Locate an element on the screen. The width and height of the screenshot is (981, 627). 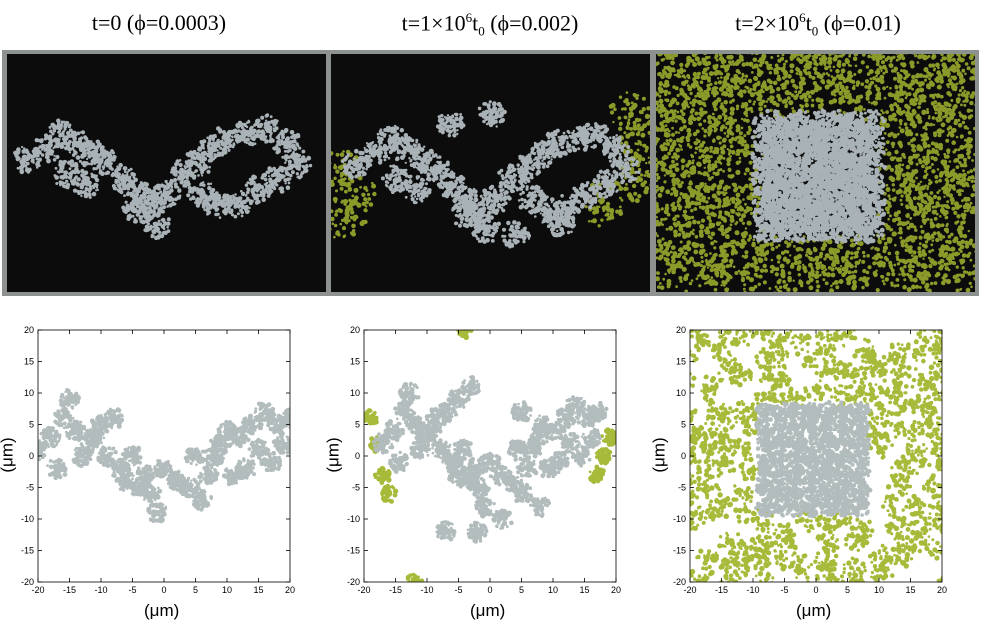
panel-title-3: t=2×106t0 (ϕ=0.01) is located at coordinates (818, 25).